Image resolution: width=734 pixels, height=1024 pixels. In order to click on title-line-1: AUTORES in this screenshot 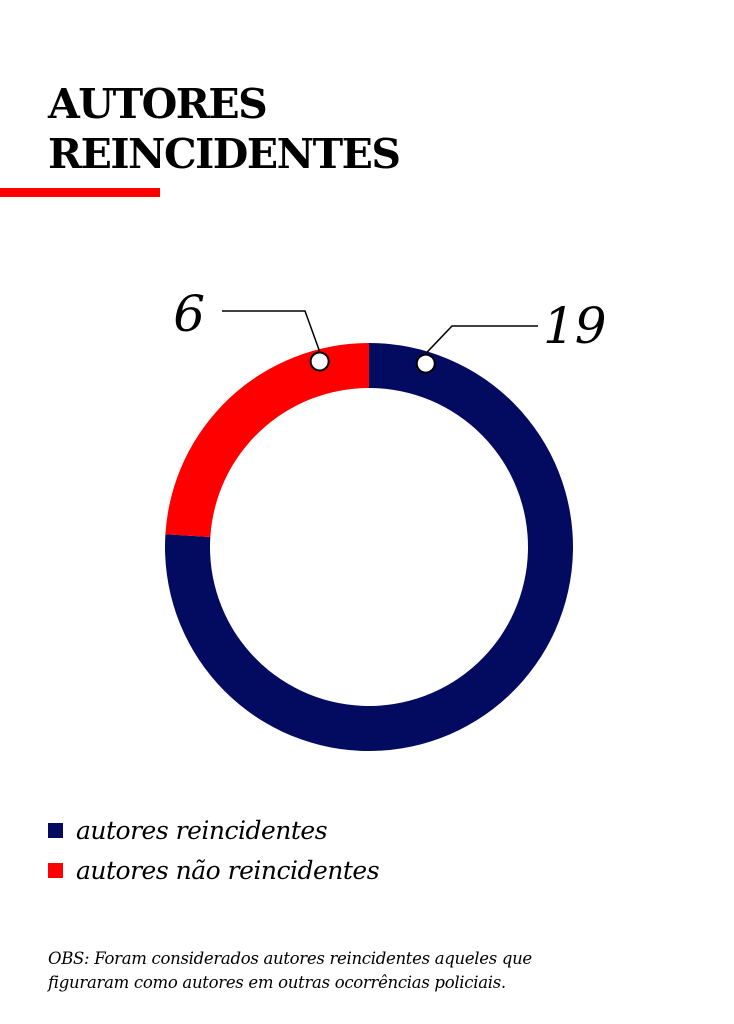, I will do `click(158, 104)`.